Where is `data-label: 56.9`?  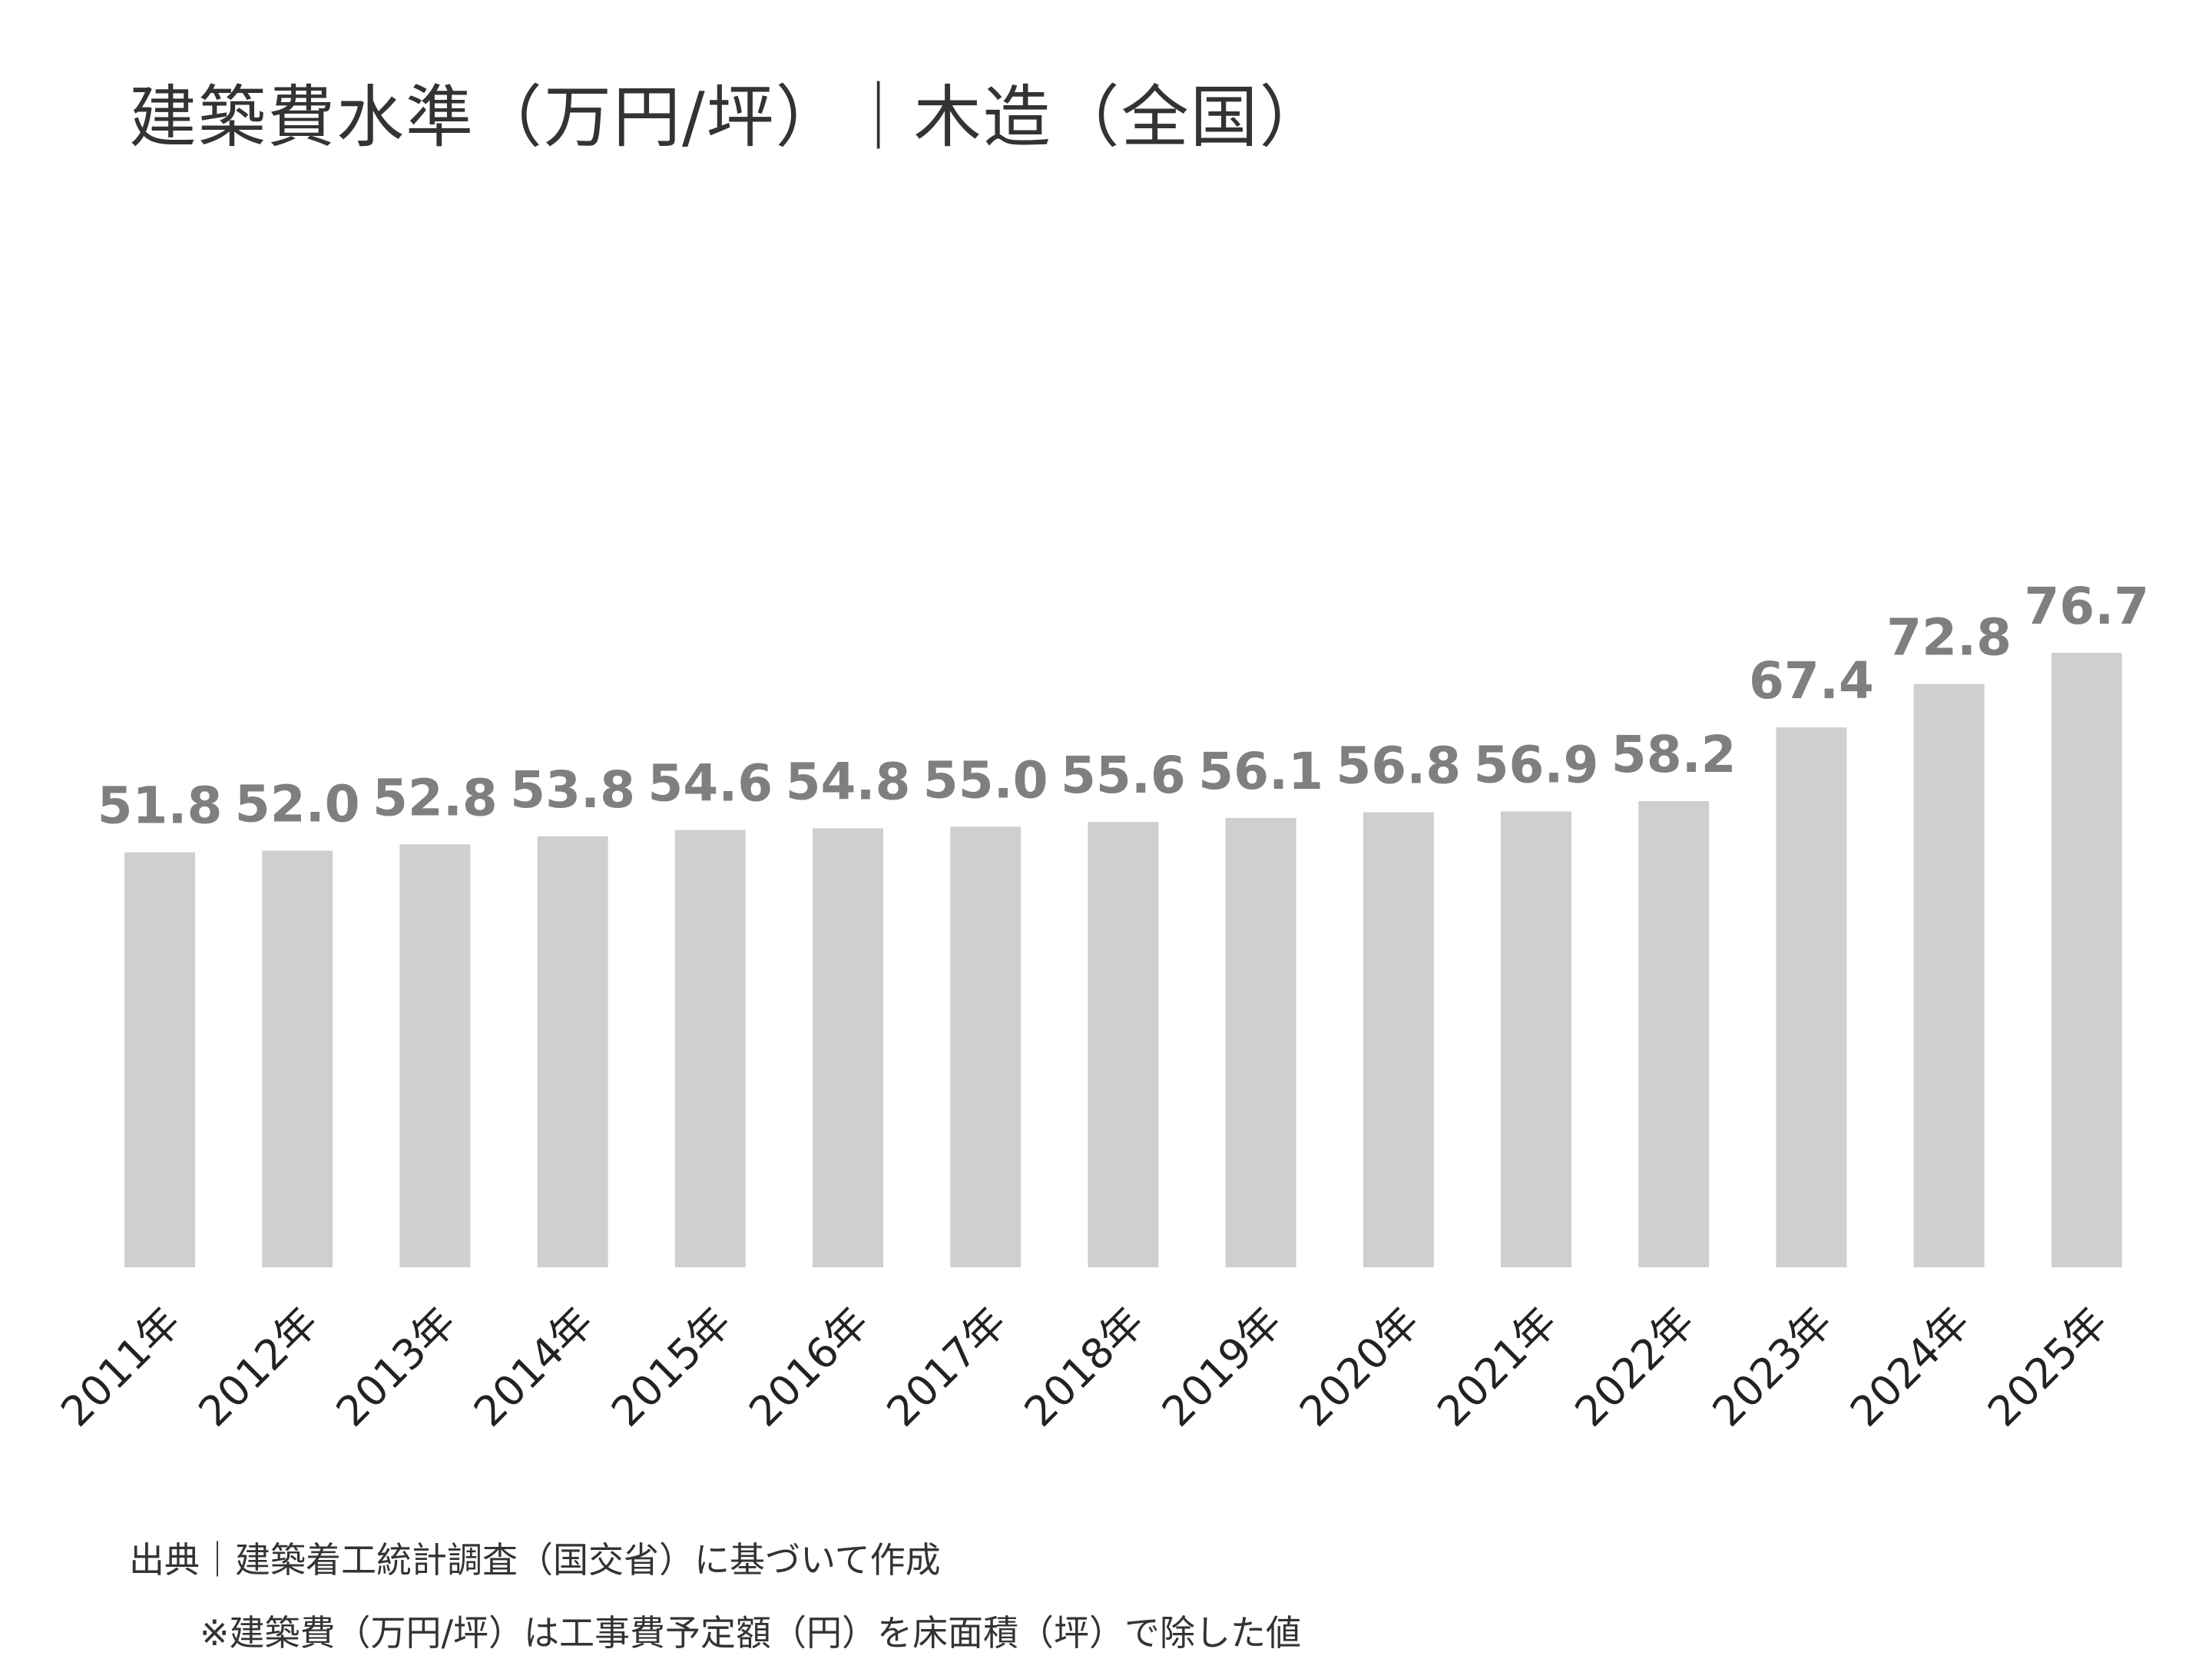
data-label: 56.9 is located at coordinates (1536, 766).